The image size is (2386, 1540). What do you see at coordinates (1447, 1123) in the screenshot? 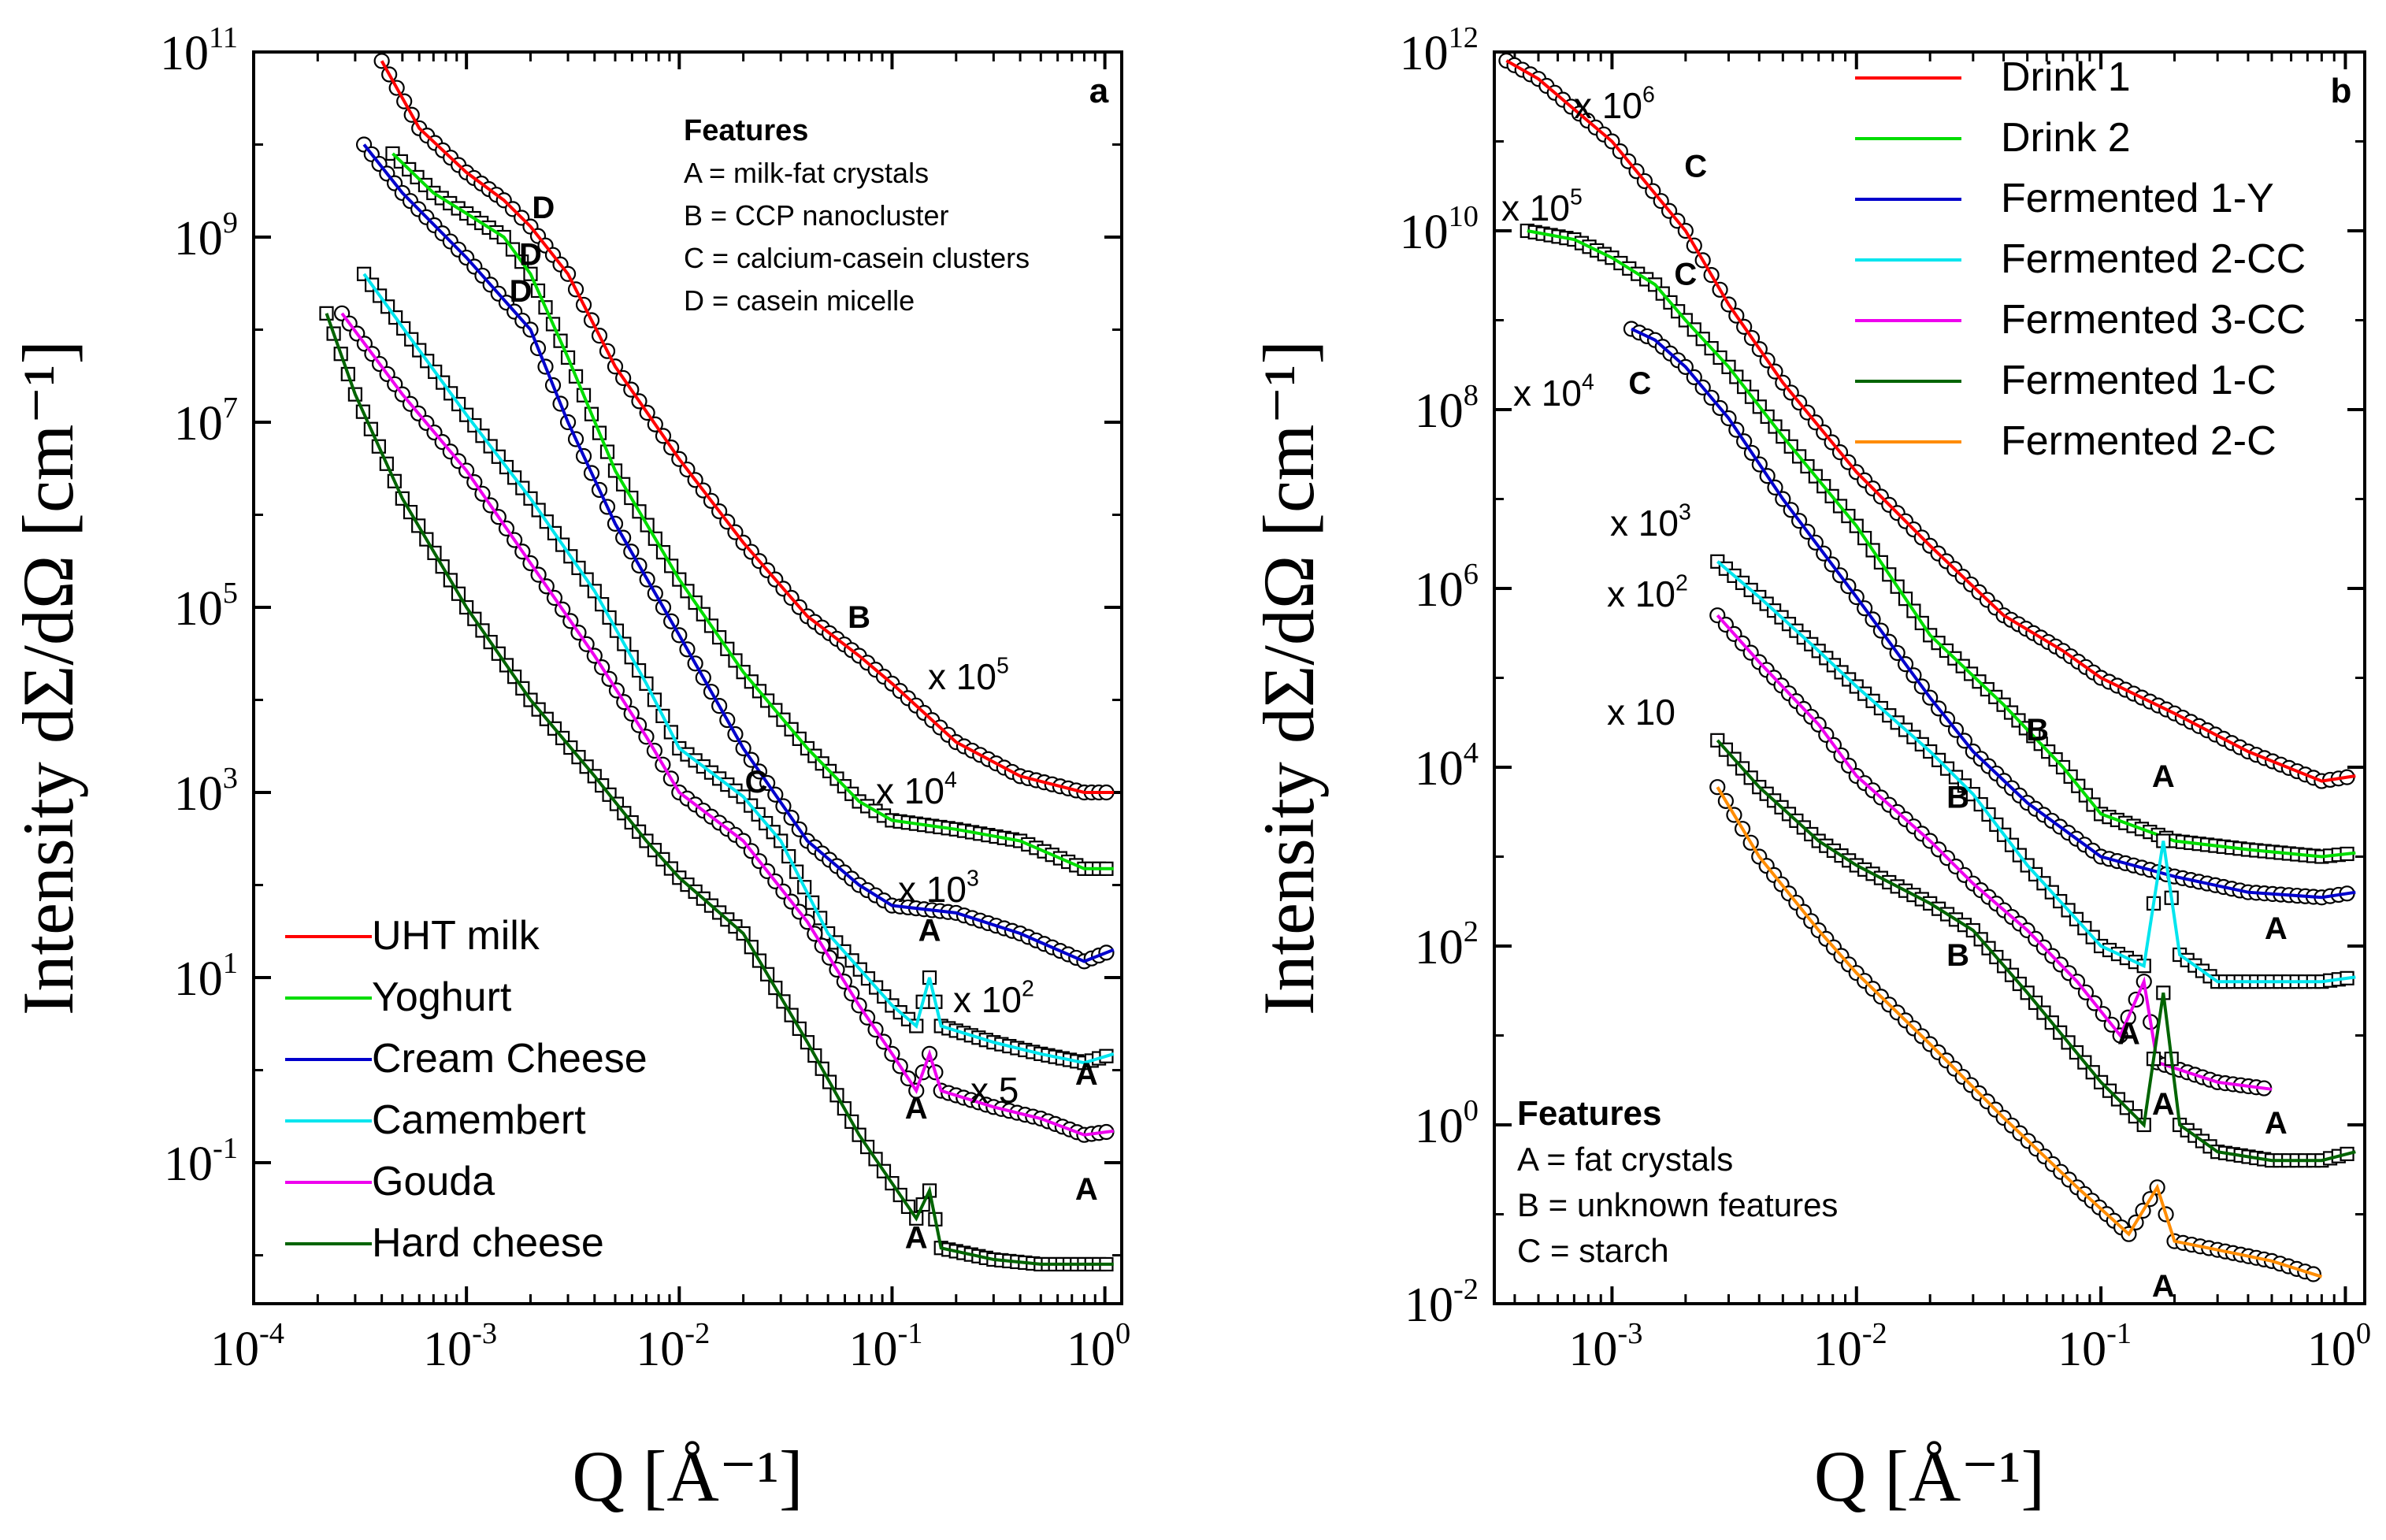
I see `y-tick-label: 10⁰` at bounding box center [1447, 1123].